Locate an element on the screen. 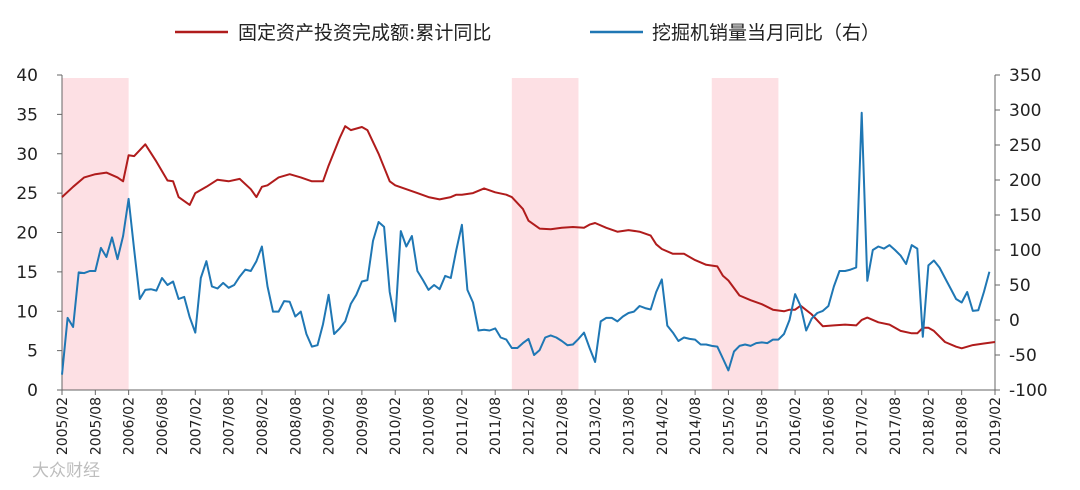 The height and width of the screenshot is (490, 1080). right-tick-label: 100 is located at coordinates (1025, 251).